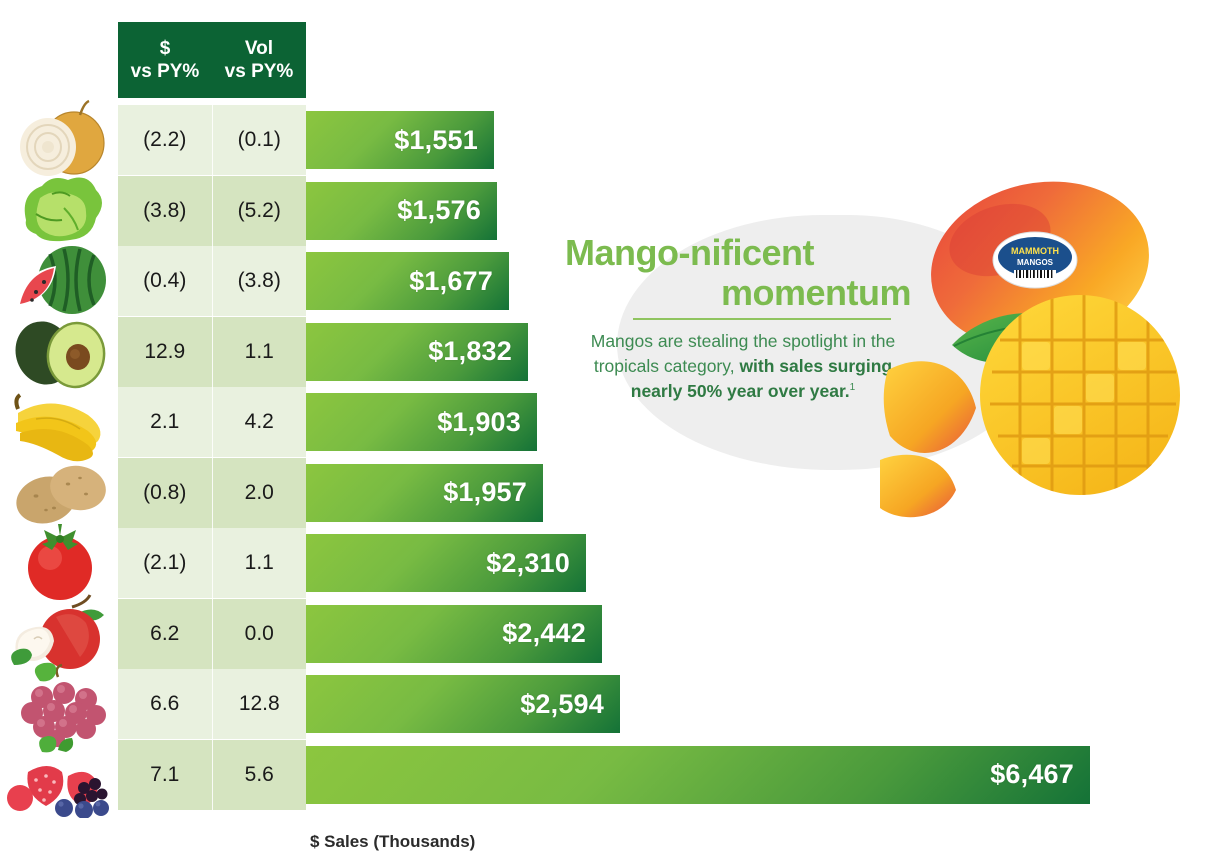 Image resolution: width=1205 pixels, height=863 pixels. What do you see at coordinates (165, 421) in the screenshot?
I see `cell-dollar-vs-py: 2.1` at bounding box center [165, 421].